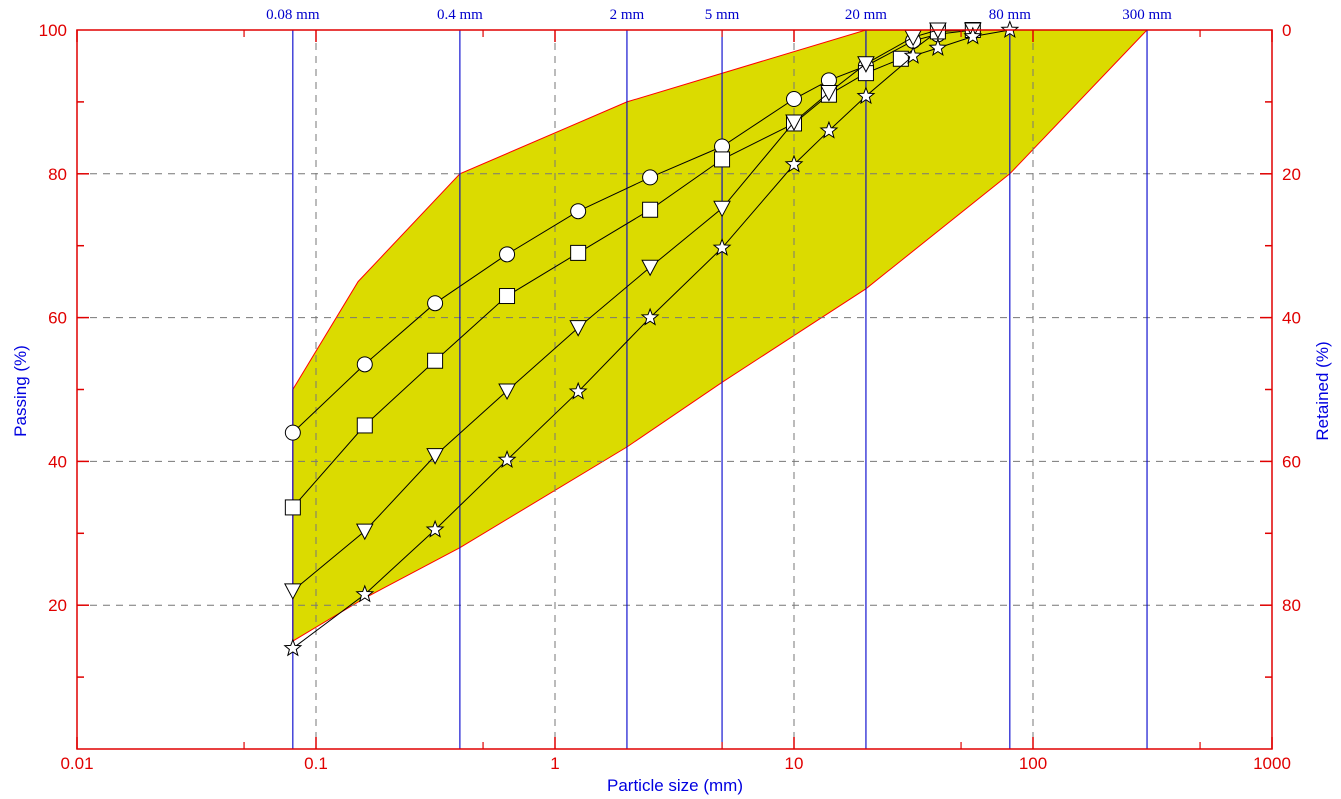 This screenshot has height=799, width=1341. Describe the element at coordinates (1147, 15) in the screenshot. I see `sieve-label: 300 mm` at that location.